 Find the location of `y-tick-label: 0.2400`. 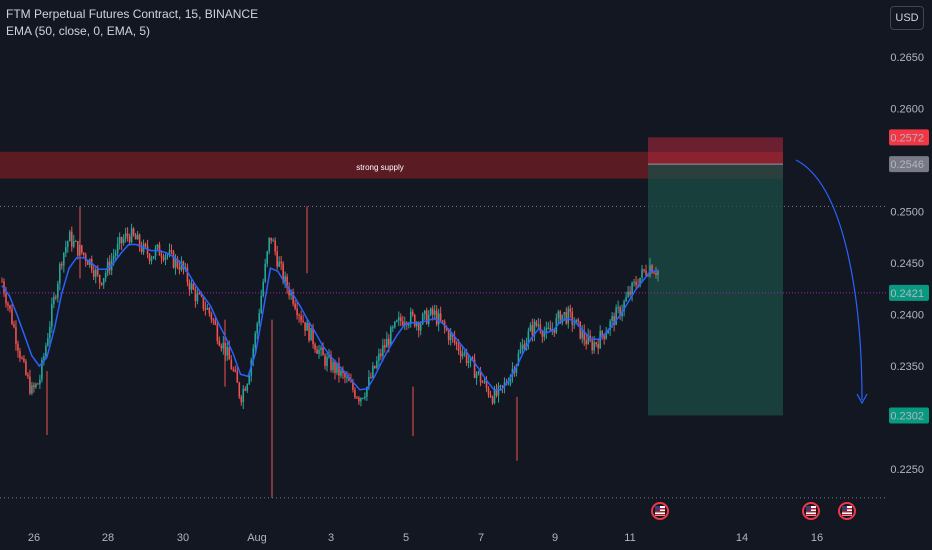

y-tick-label: 0.2400 is located at coordinates (907, 316).